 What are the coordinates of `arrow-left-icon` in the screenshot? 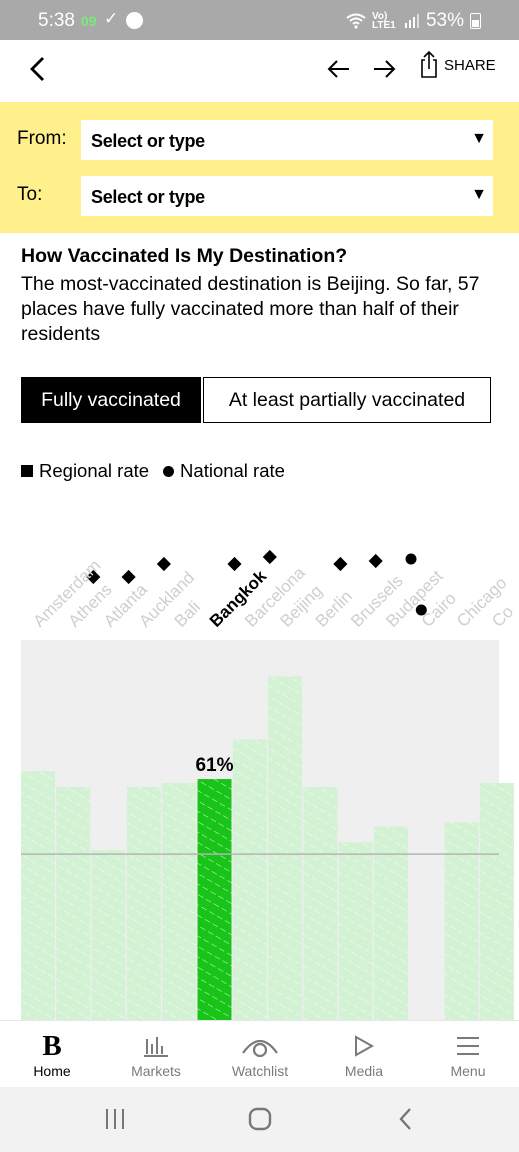 It's located at (339, 69).